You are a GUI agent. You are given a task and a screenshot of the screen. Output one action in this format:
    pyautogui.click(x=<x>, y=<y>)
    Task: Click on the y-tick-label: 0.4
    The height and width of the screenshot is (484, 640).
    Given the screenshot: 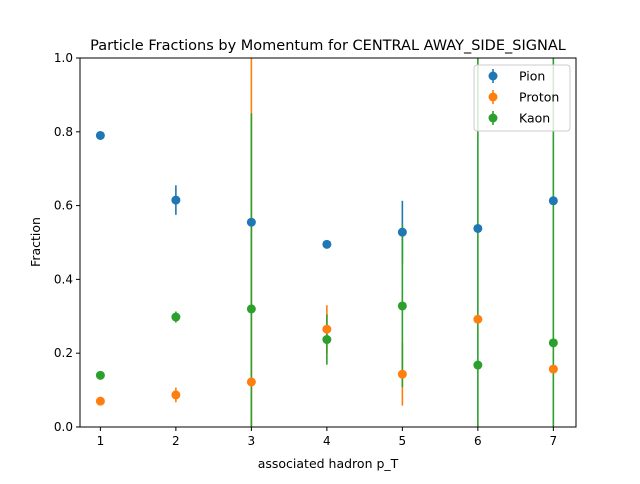 What is the action you would take?
    pyautogui.click(x=63, y=279)
    